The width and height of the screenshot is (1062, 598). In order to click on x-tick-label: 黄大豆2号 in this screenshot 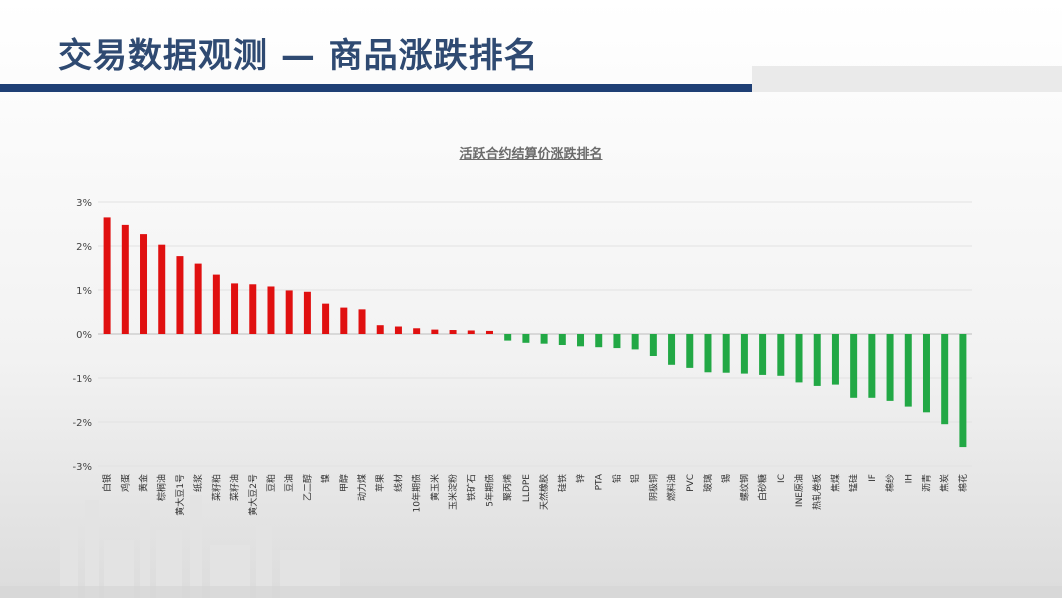, I will do `click(253, 495)`.